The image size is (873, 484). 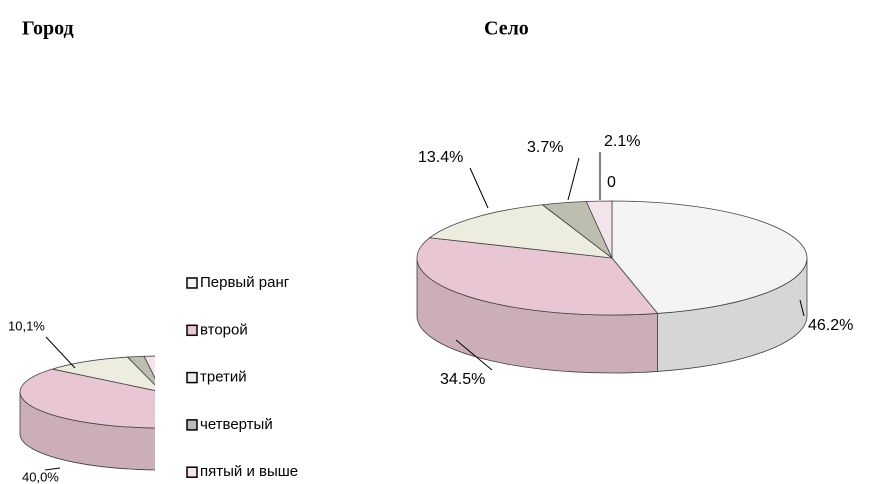 I want to click on legend-label: второй, so click(x=224, y=329).